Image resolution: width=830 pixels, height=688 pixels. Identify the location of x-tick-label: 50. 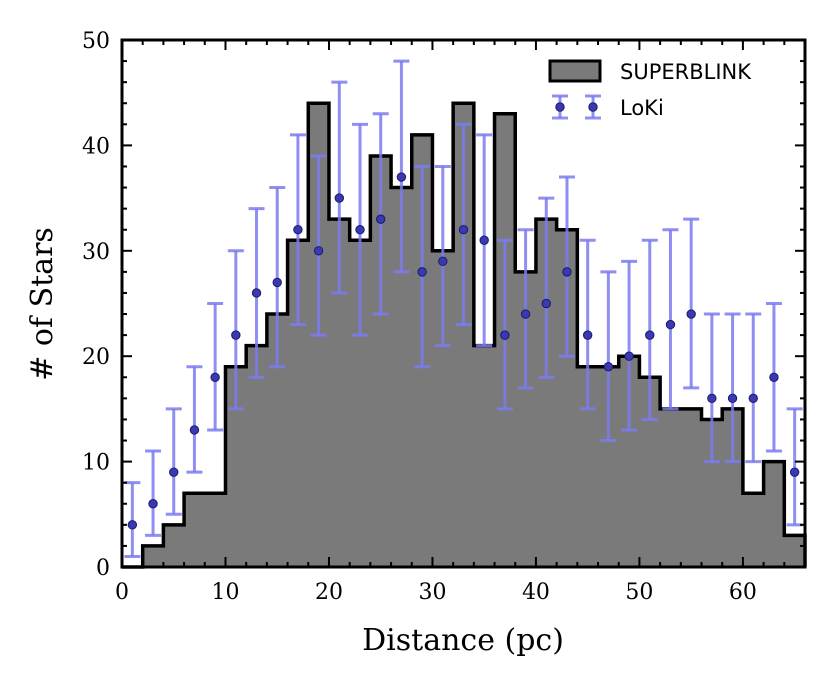
(639, 592).